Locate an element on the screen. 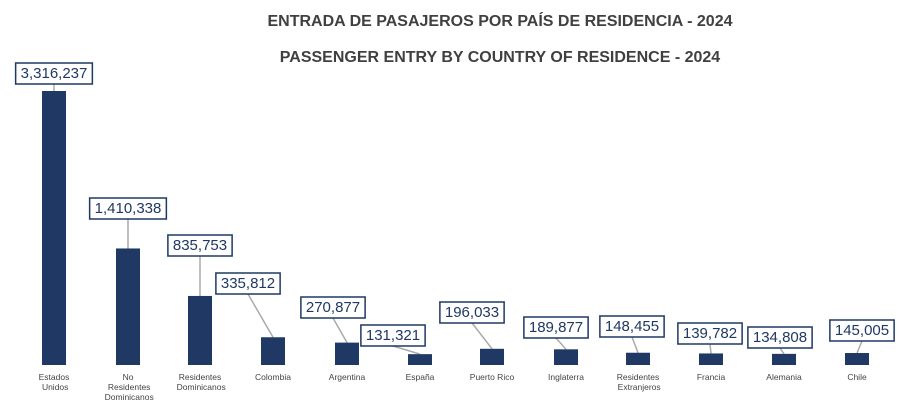 This screenshot has width=900, height=406. x-tick-label: Chile is located at coordinates (857, 377).